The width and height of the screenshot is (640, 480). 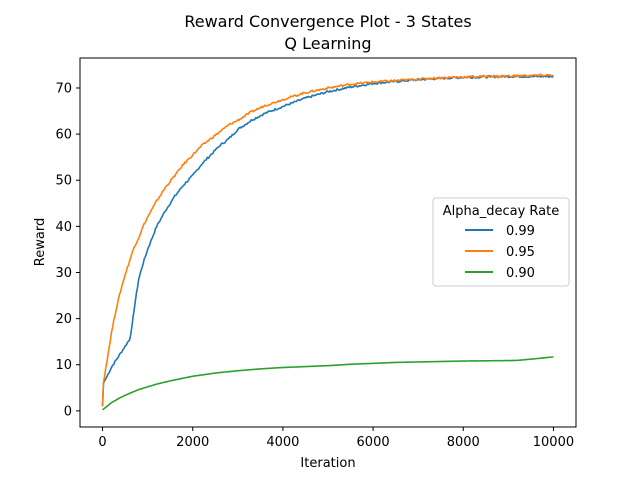 I want to click on y-tick-label: 70, so click(x=63, y=88).